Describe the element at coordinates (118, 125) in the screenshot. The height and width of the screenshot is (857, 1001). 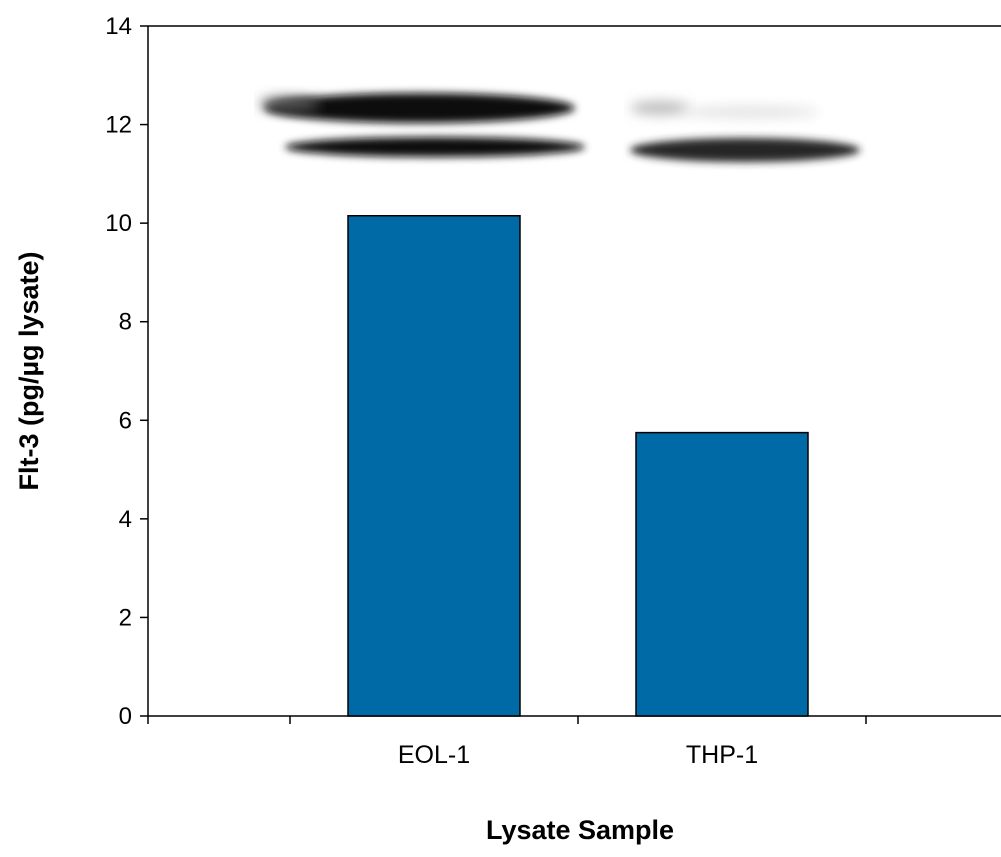
I see `y-tick-label: 12` at that location.